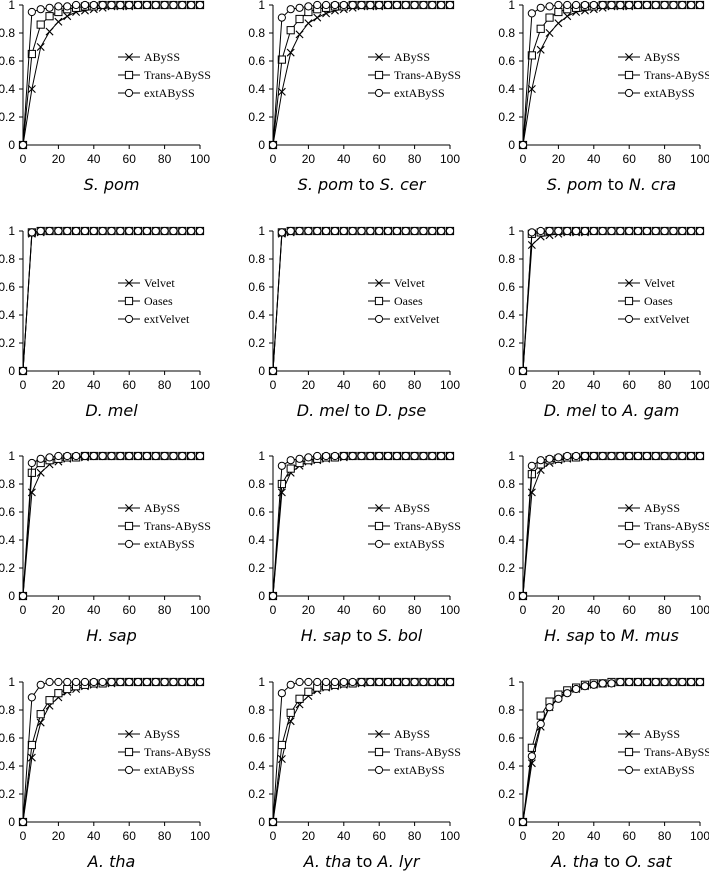 This screenshot has width=709, height=872. What do you see at coordinates (658, 301) in the screenshot?
I see `chart-6-legend-label: Oases` at bounding box center [658, 301].